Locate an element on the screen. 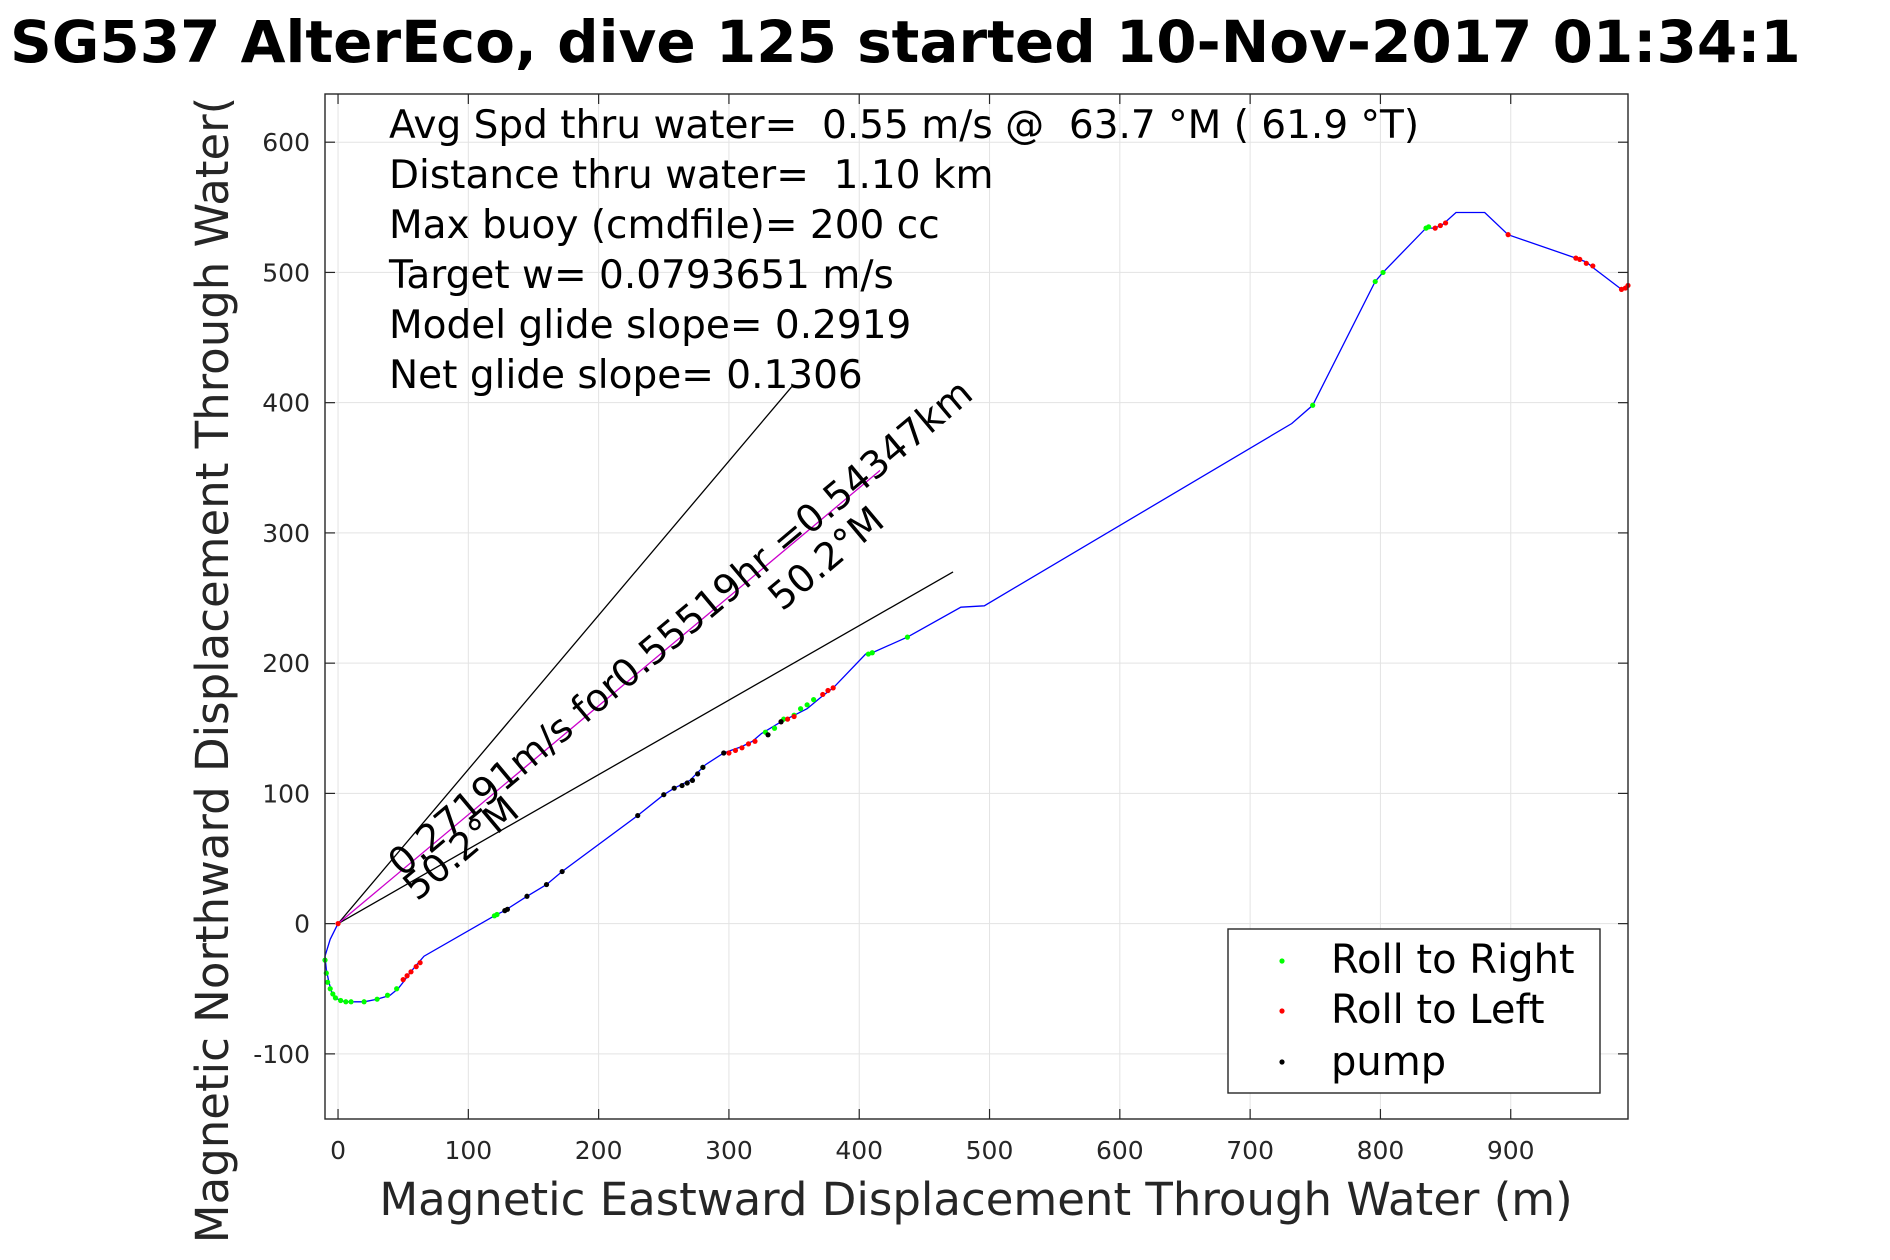 The height and width of the screenshot is (1260, 1890). x-tick-label: 300 is located at coordinates (729, 1150).